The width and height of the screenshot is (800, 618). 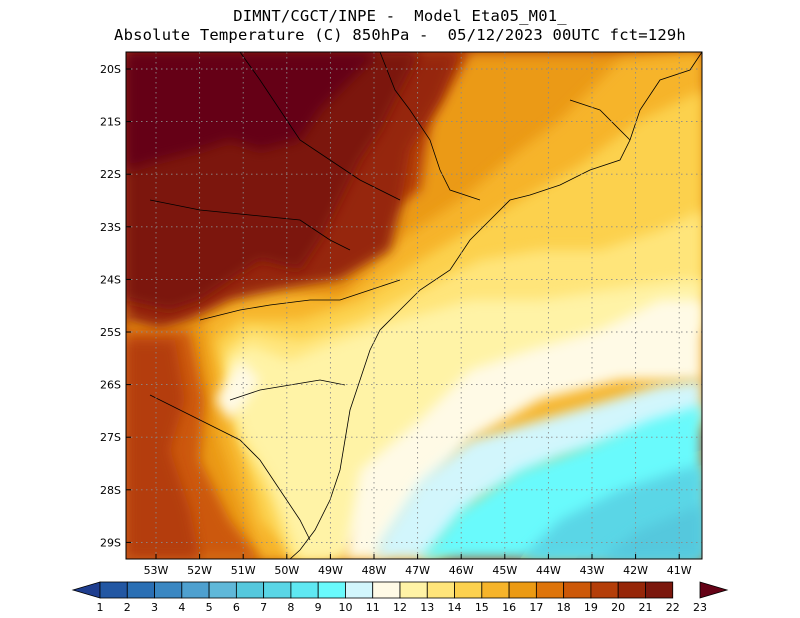 I want to click on lat-label: 25S, so click(x=110, y=332).